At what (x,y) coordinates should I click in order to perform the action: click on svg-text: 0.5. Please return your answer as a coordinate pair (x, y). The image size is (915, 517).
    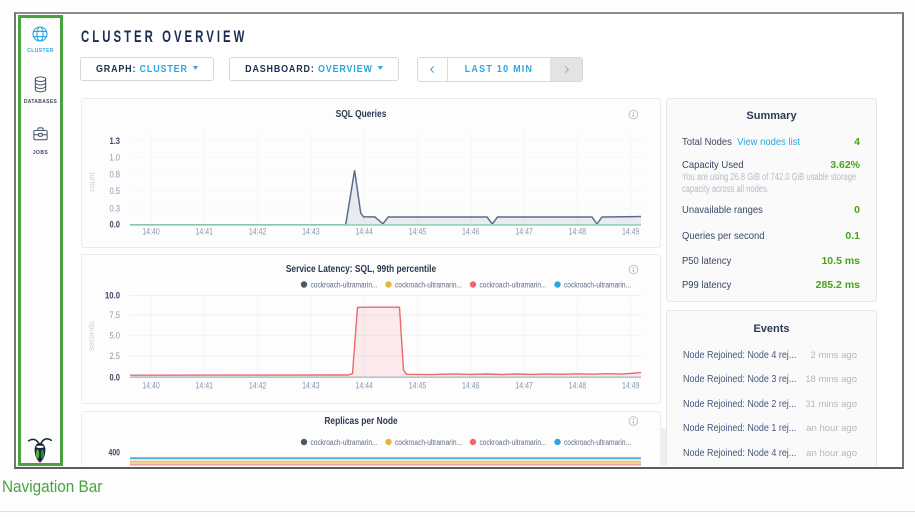
    Looking at the image, I should click on (115, 191).